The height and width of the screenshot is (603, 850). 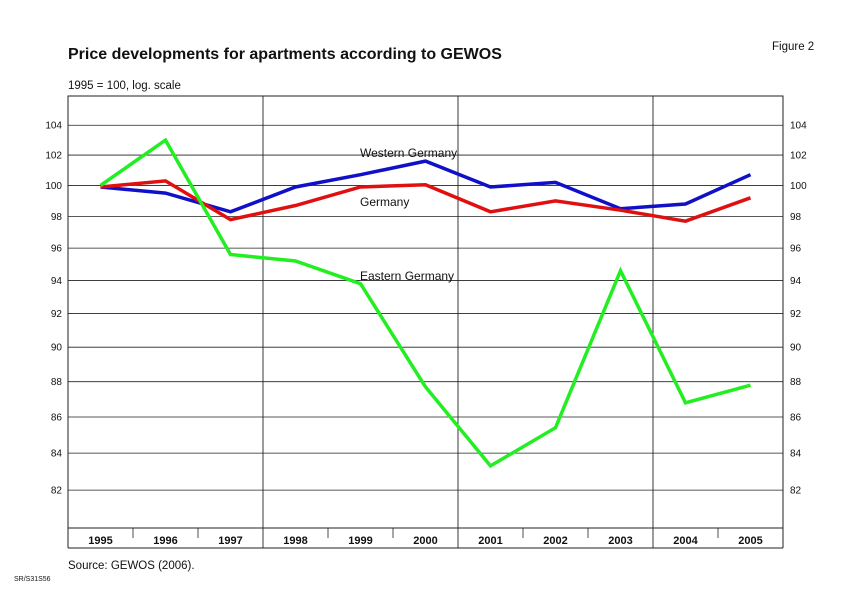 What do you see at coordinates (165, 541) in the screenshot?
I see `x-tick-label: 1996` at bounding box center [165, 541].